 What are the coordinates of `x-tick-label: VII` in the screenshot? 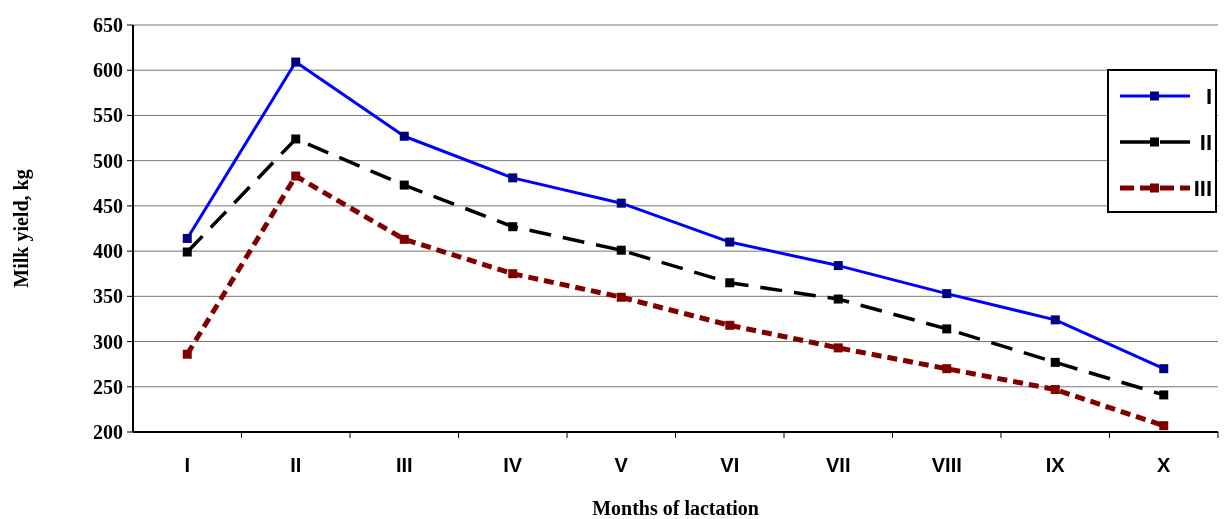 It's located at (838, 465).